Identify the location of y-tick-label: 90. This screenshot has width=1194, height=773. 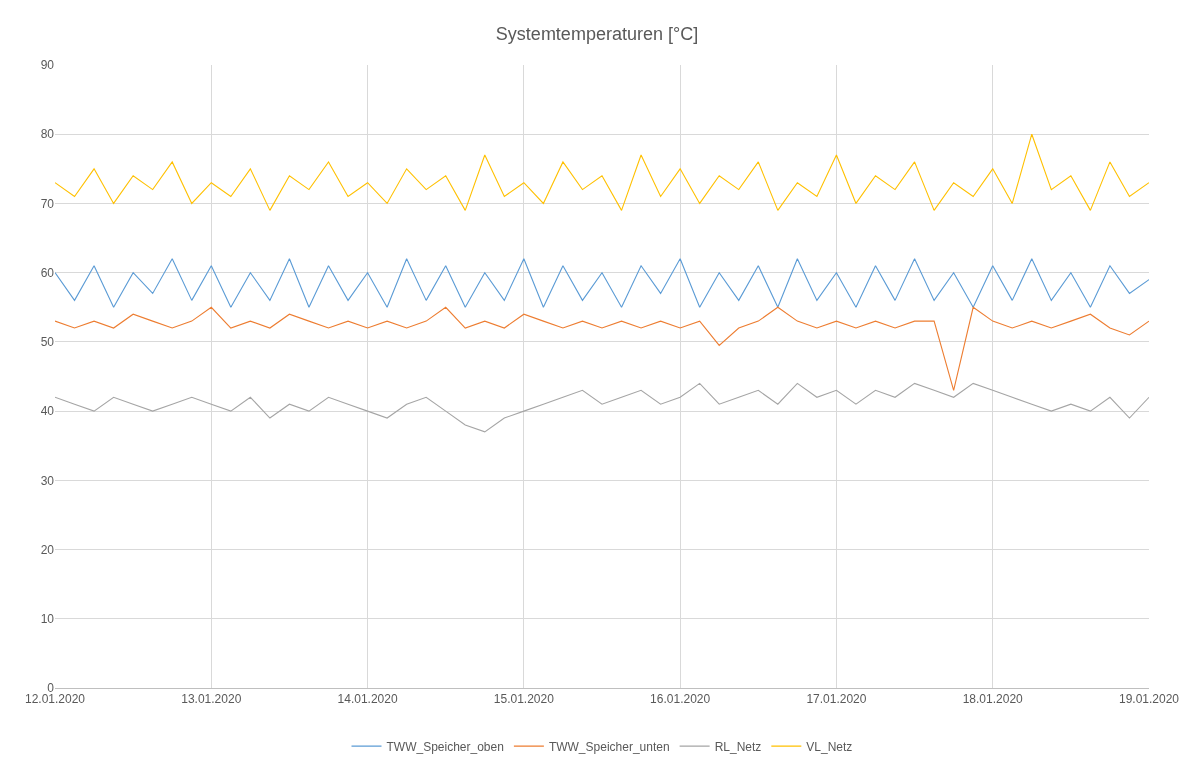
(47, 65).